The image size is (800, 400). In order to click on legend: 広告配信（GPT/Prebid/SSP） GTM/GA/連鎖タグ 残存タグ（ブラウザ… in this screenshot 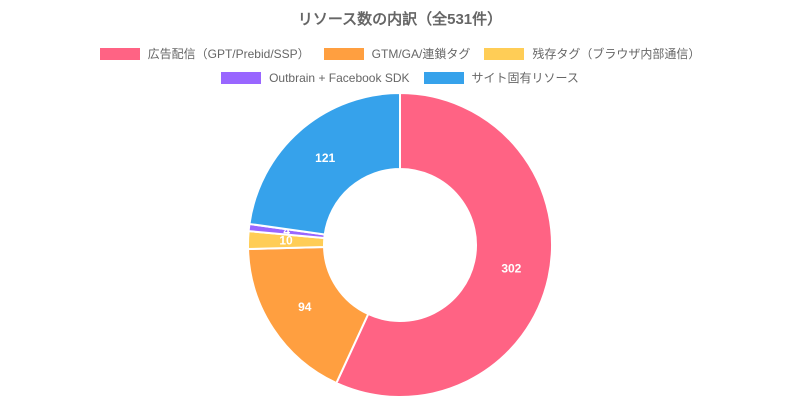, I will do `click(400, 53)`.